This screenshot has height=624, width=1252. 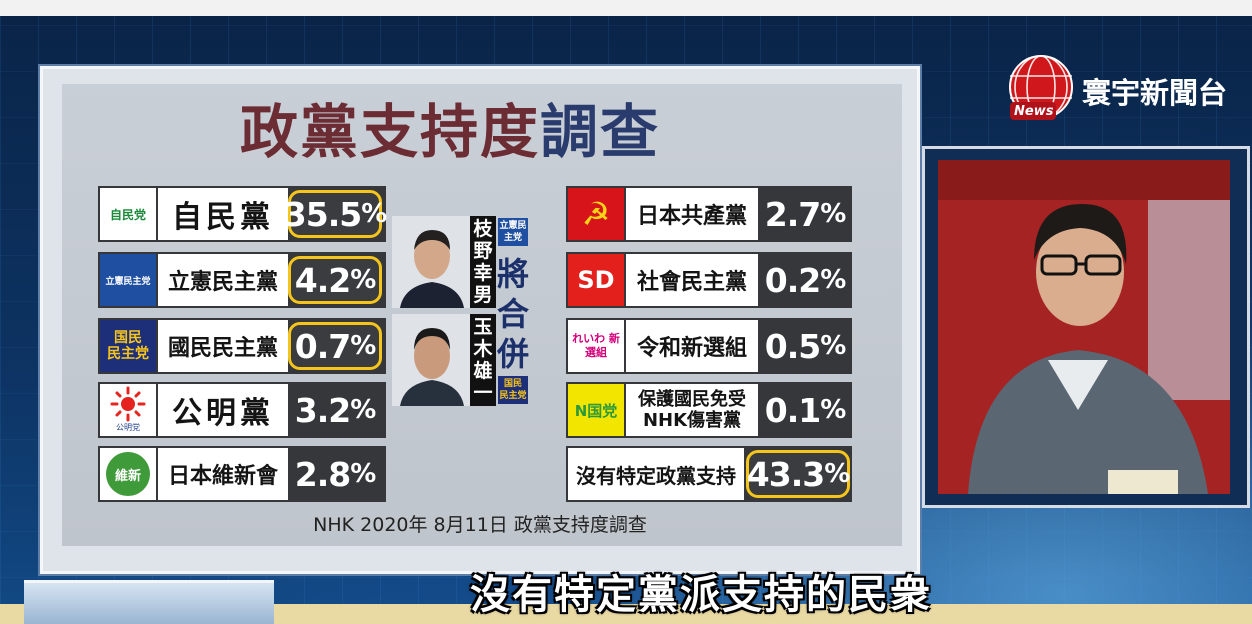 I want to click on sdp-logo-icon: SD, so click(x=596, y=280).